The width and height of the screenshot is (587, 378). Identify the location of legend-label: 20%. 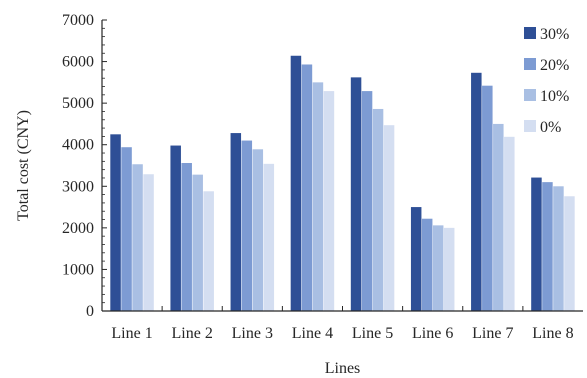
(554, 65).